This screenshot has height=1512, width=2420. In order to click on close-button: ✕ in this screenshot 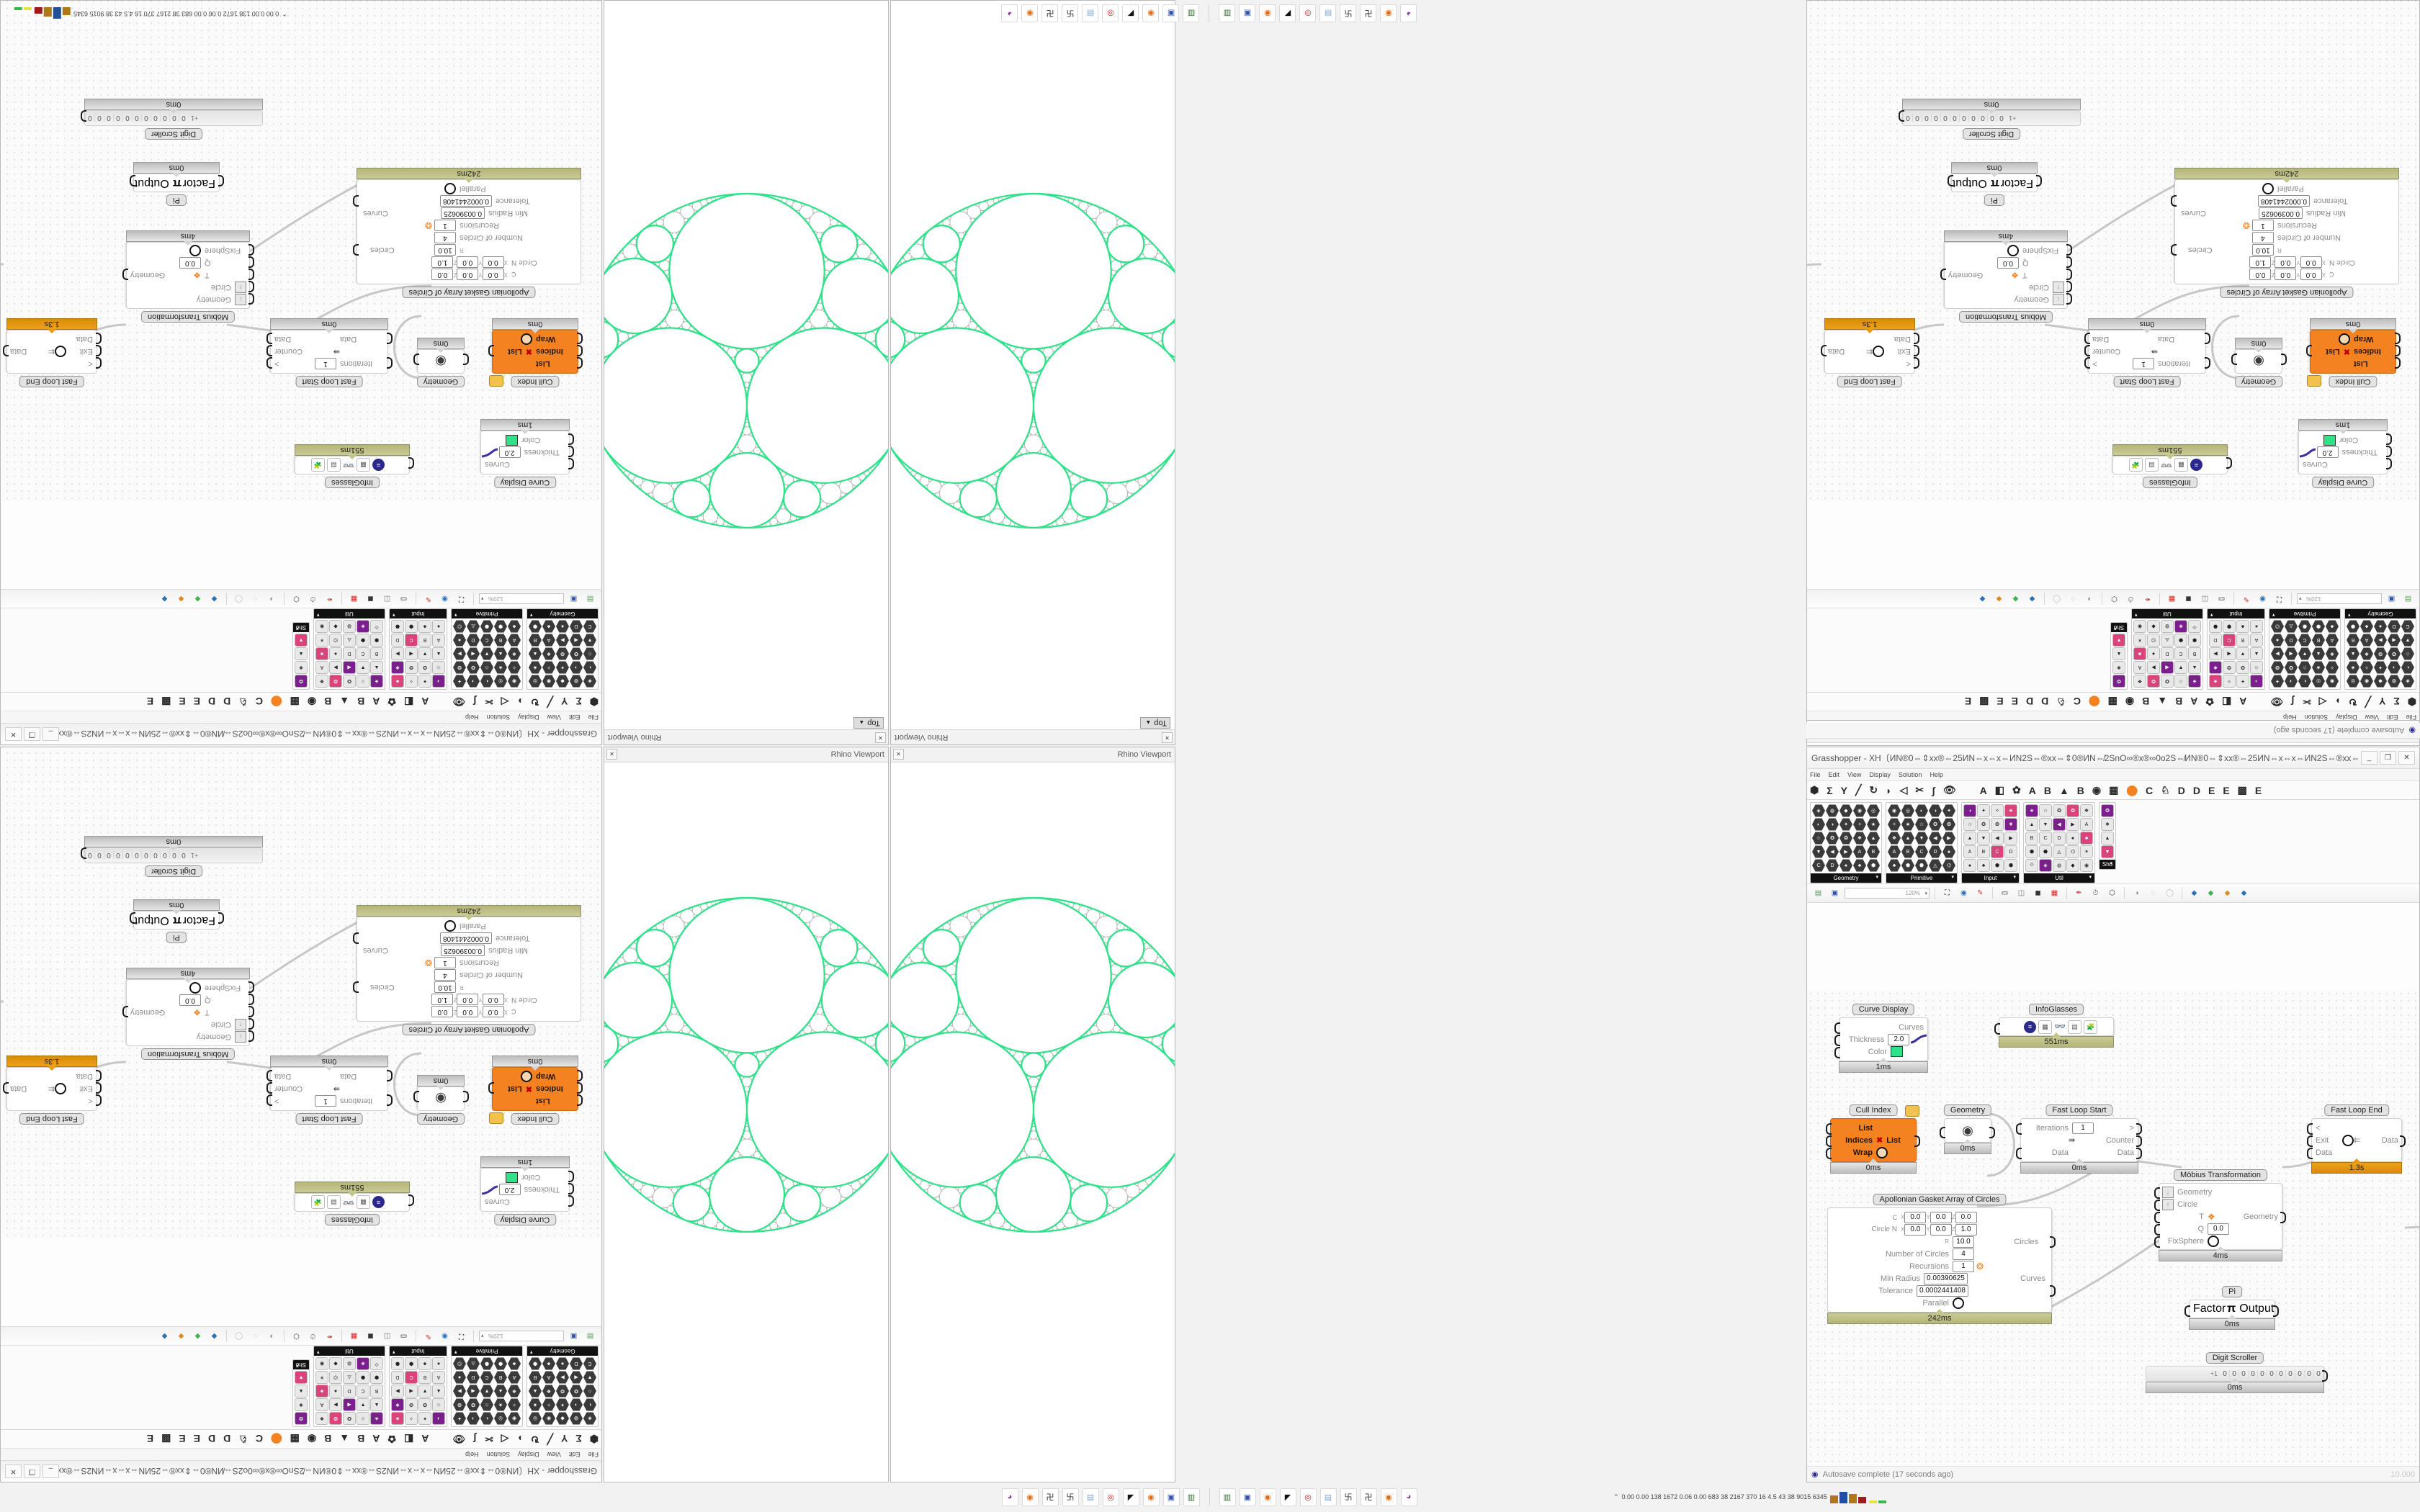, I will do `click(13, 734)`.